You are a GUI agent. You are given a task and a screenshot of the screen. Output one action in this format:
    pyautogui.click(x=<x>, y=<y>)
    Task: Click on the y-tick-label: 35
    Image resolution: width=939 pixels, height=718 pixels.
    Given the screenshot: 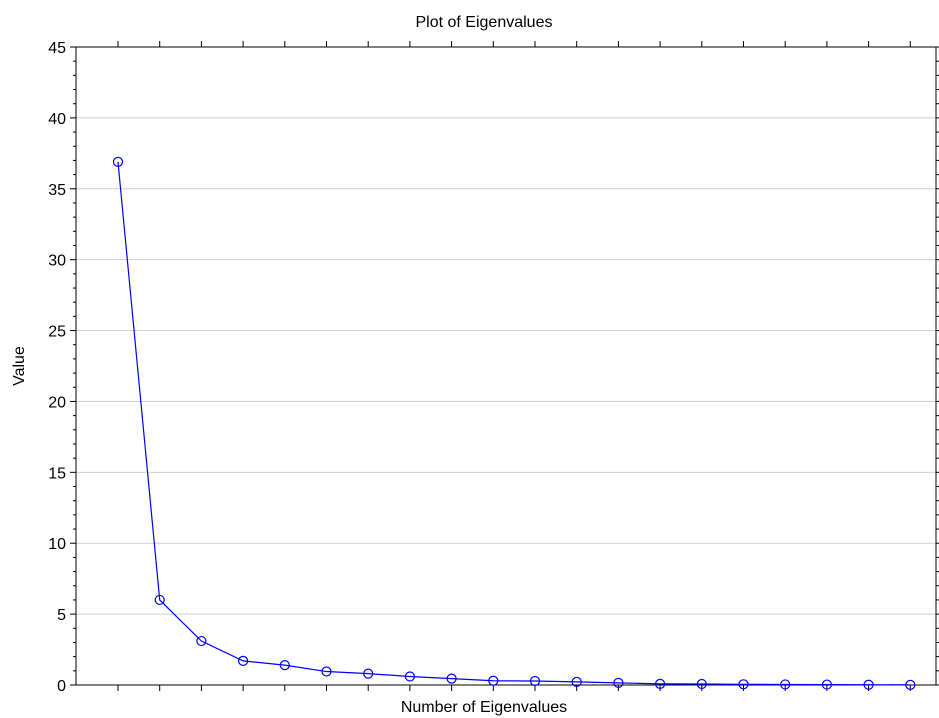 What is the action you would take?
    pyautogui.click(x=57, y=190)
    